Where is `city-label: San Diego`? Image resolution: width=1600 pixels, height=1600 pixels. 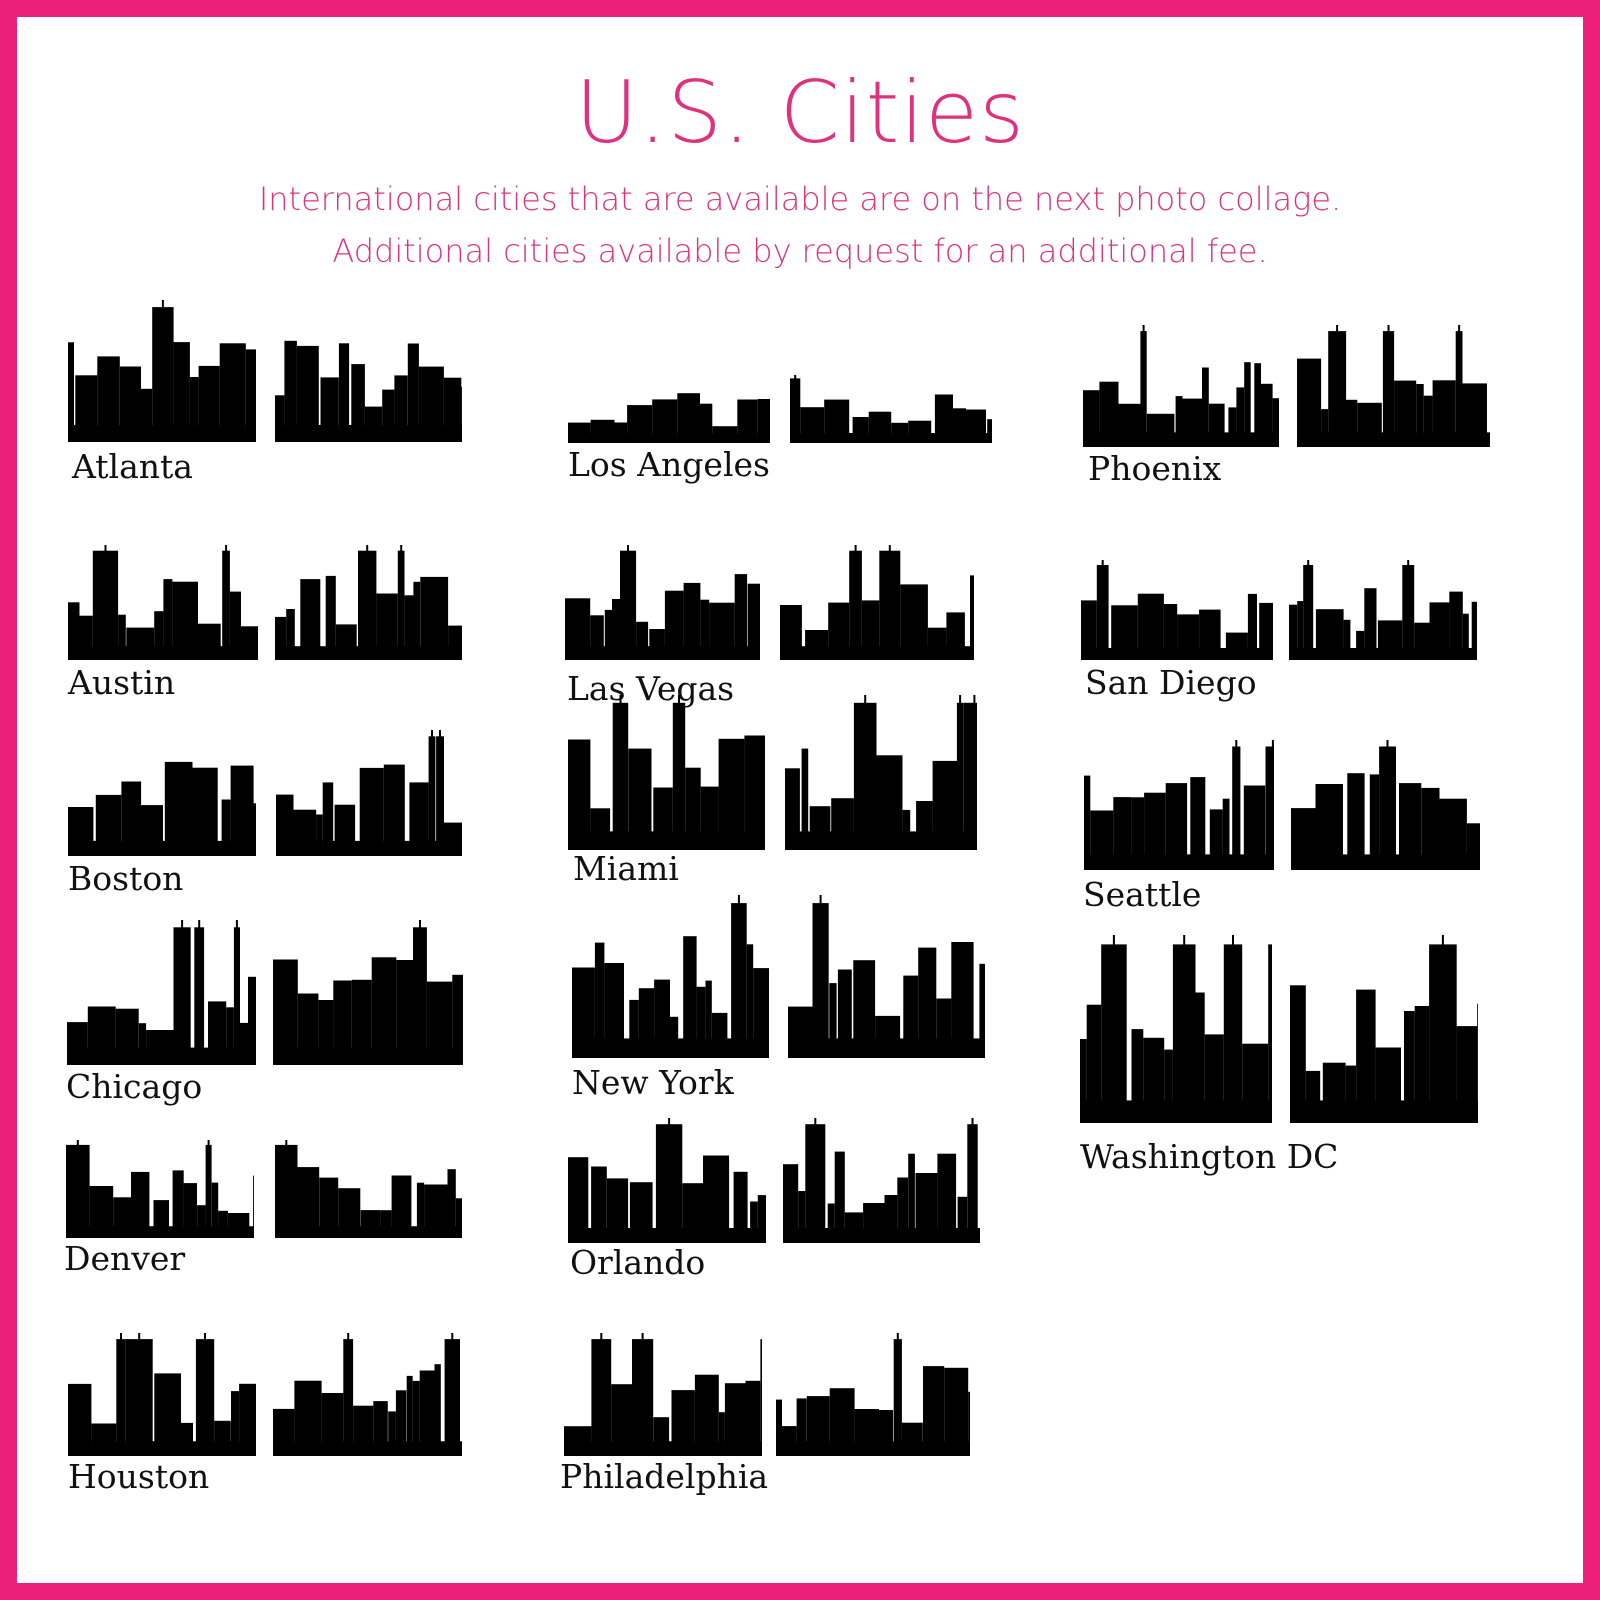 city-label: San Diego is located at coordinates (1171, 682).